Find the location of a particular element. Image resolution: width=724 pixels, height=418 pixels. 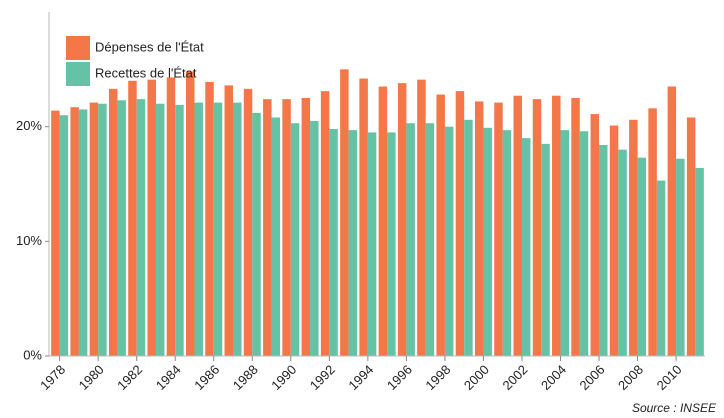

x-tick-label: 1978 is located at coordinates (52, 377).